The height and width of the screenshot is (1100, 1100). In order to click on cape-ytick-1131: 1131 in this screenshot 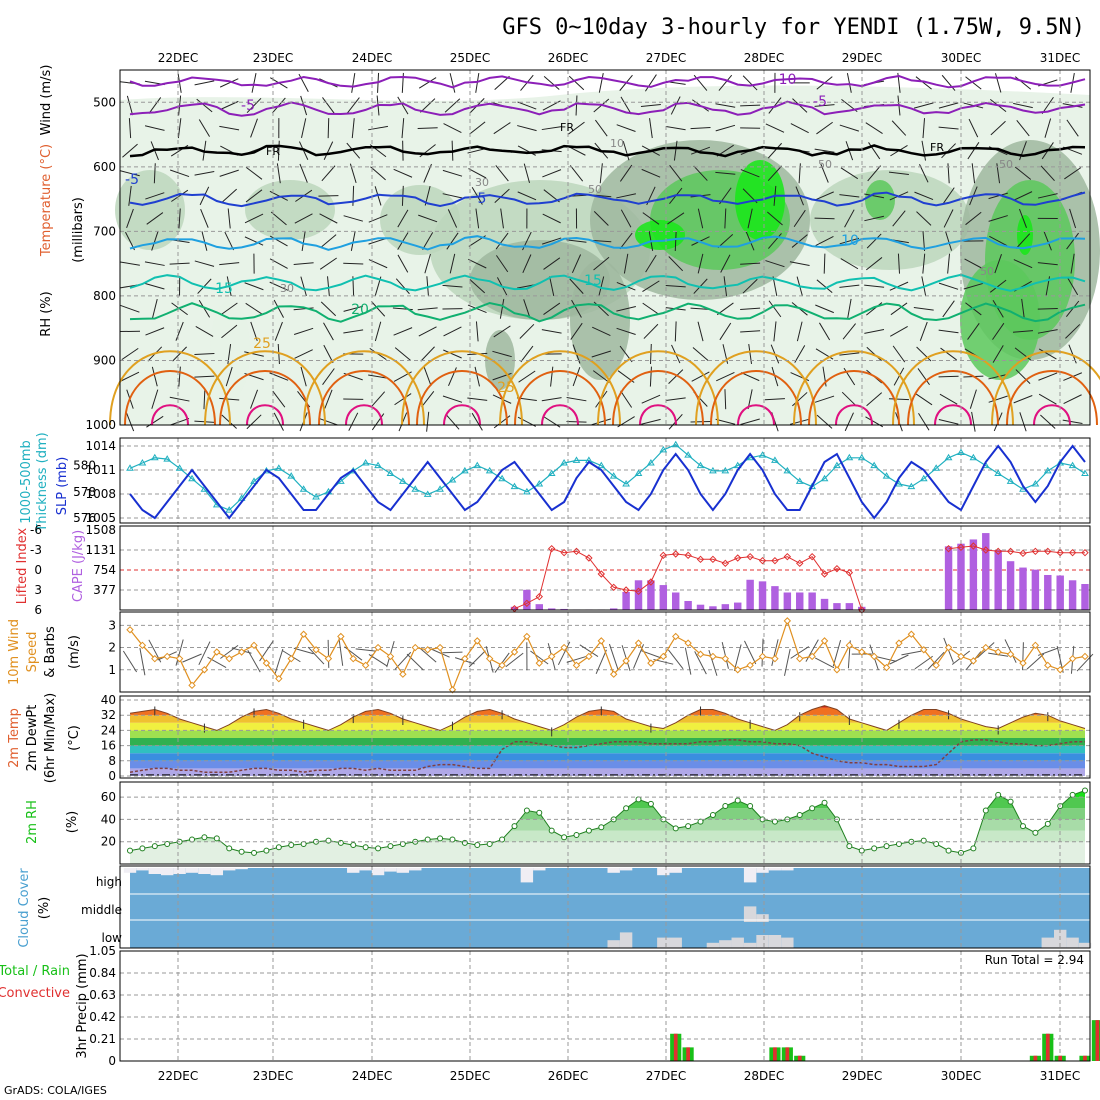, I will do `click(100, 550)`.